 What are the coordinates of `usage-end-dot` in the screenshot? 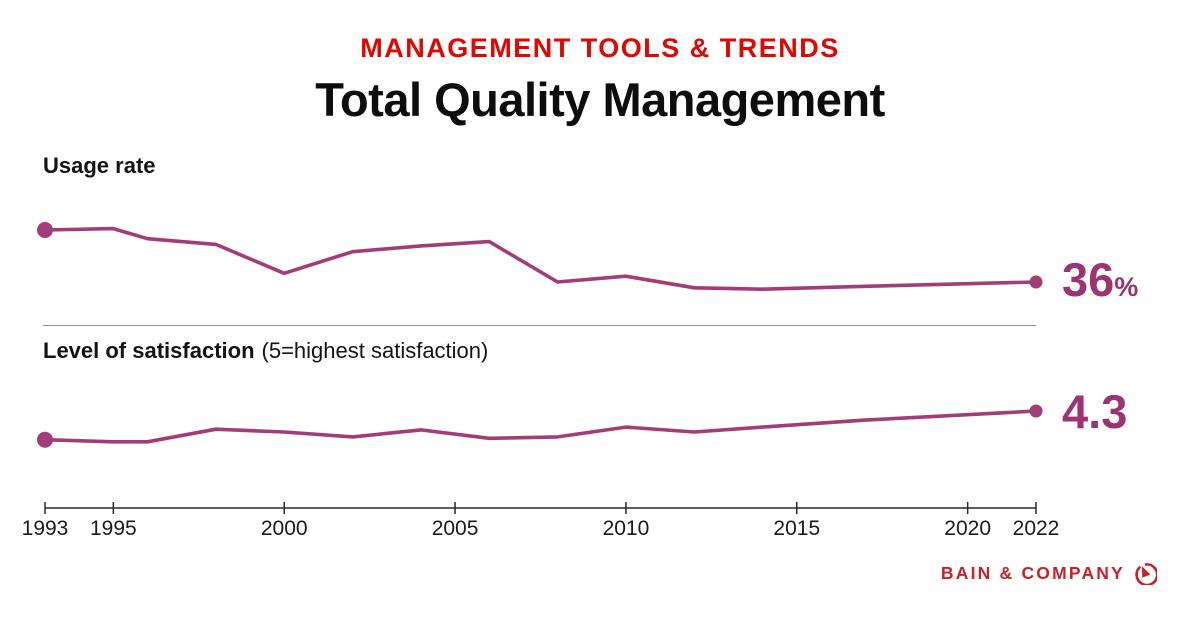 It's located at (1036, 282).